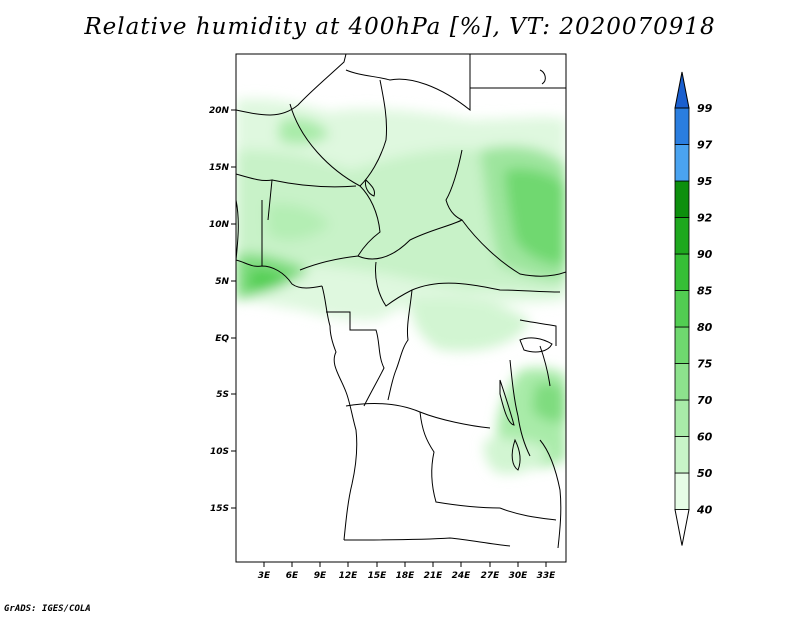 The height and width of the screenshot is (618, 800). What do you see at coordinates (434, 576) in the screenshot?
I see `lon-label: 21E` at bounding box center [434, 576].